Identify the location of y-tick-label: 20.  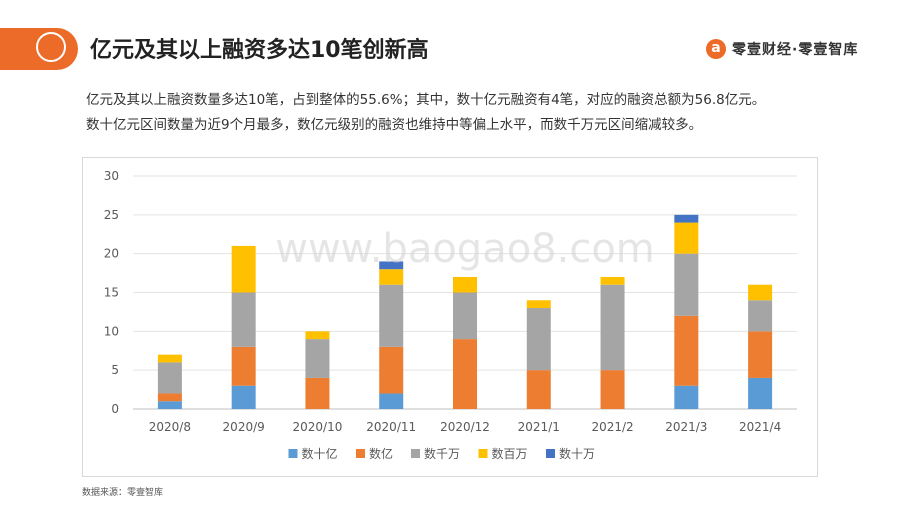
(111, 254).